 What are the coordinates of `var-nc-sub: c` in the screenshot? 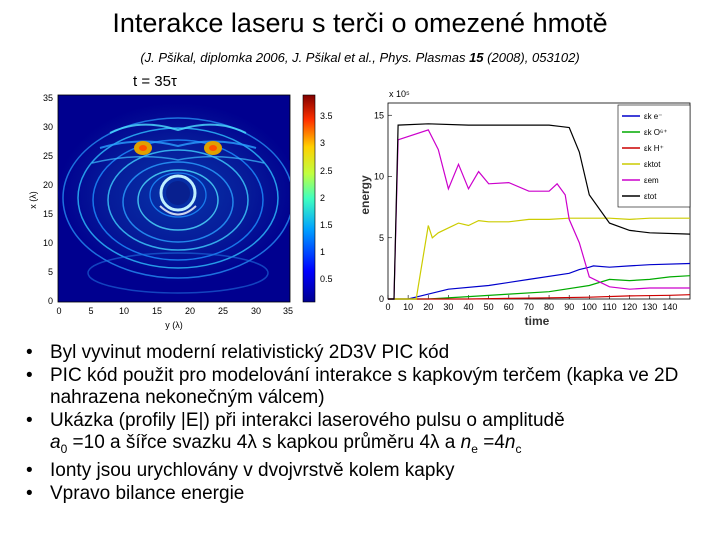 It's located at (518, 448).